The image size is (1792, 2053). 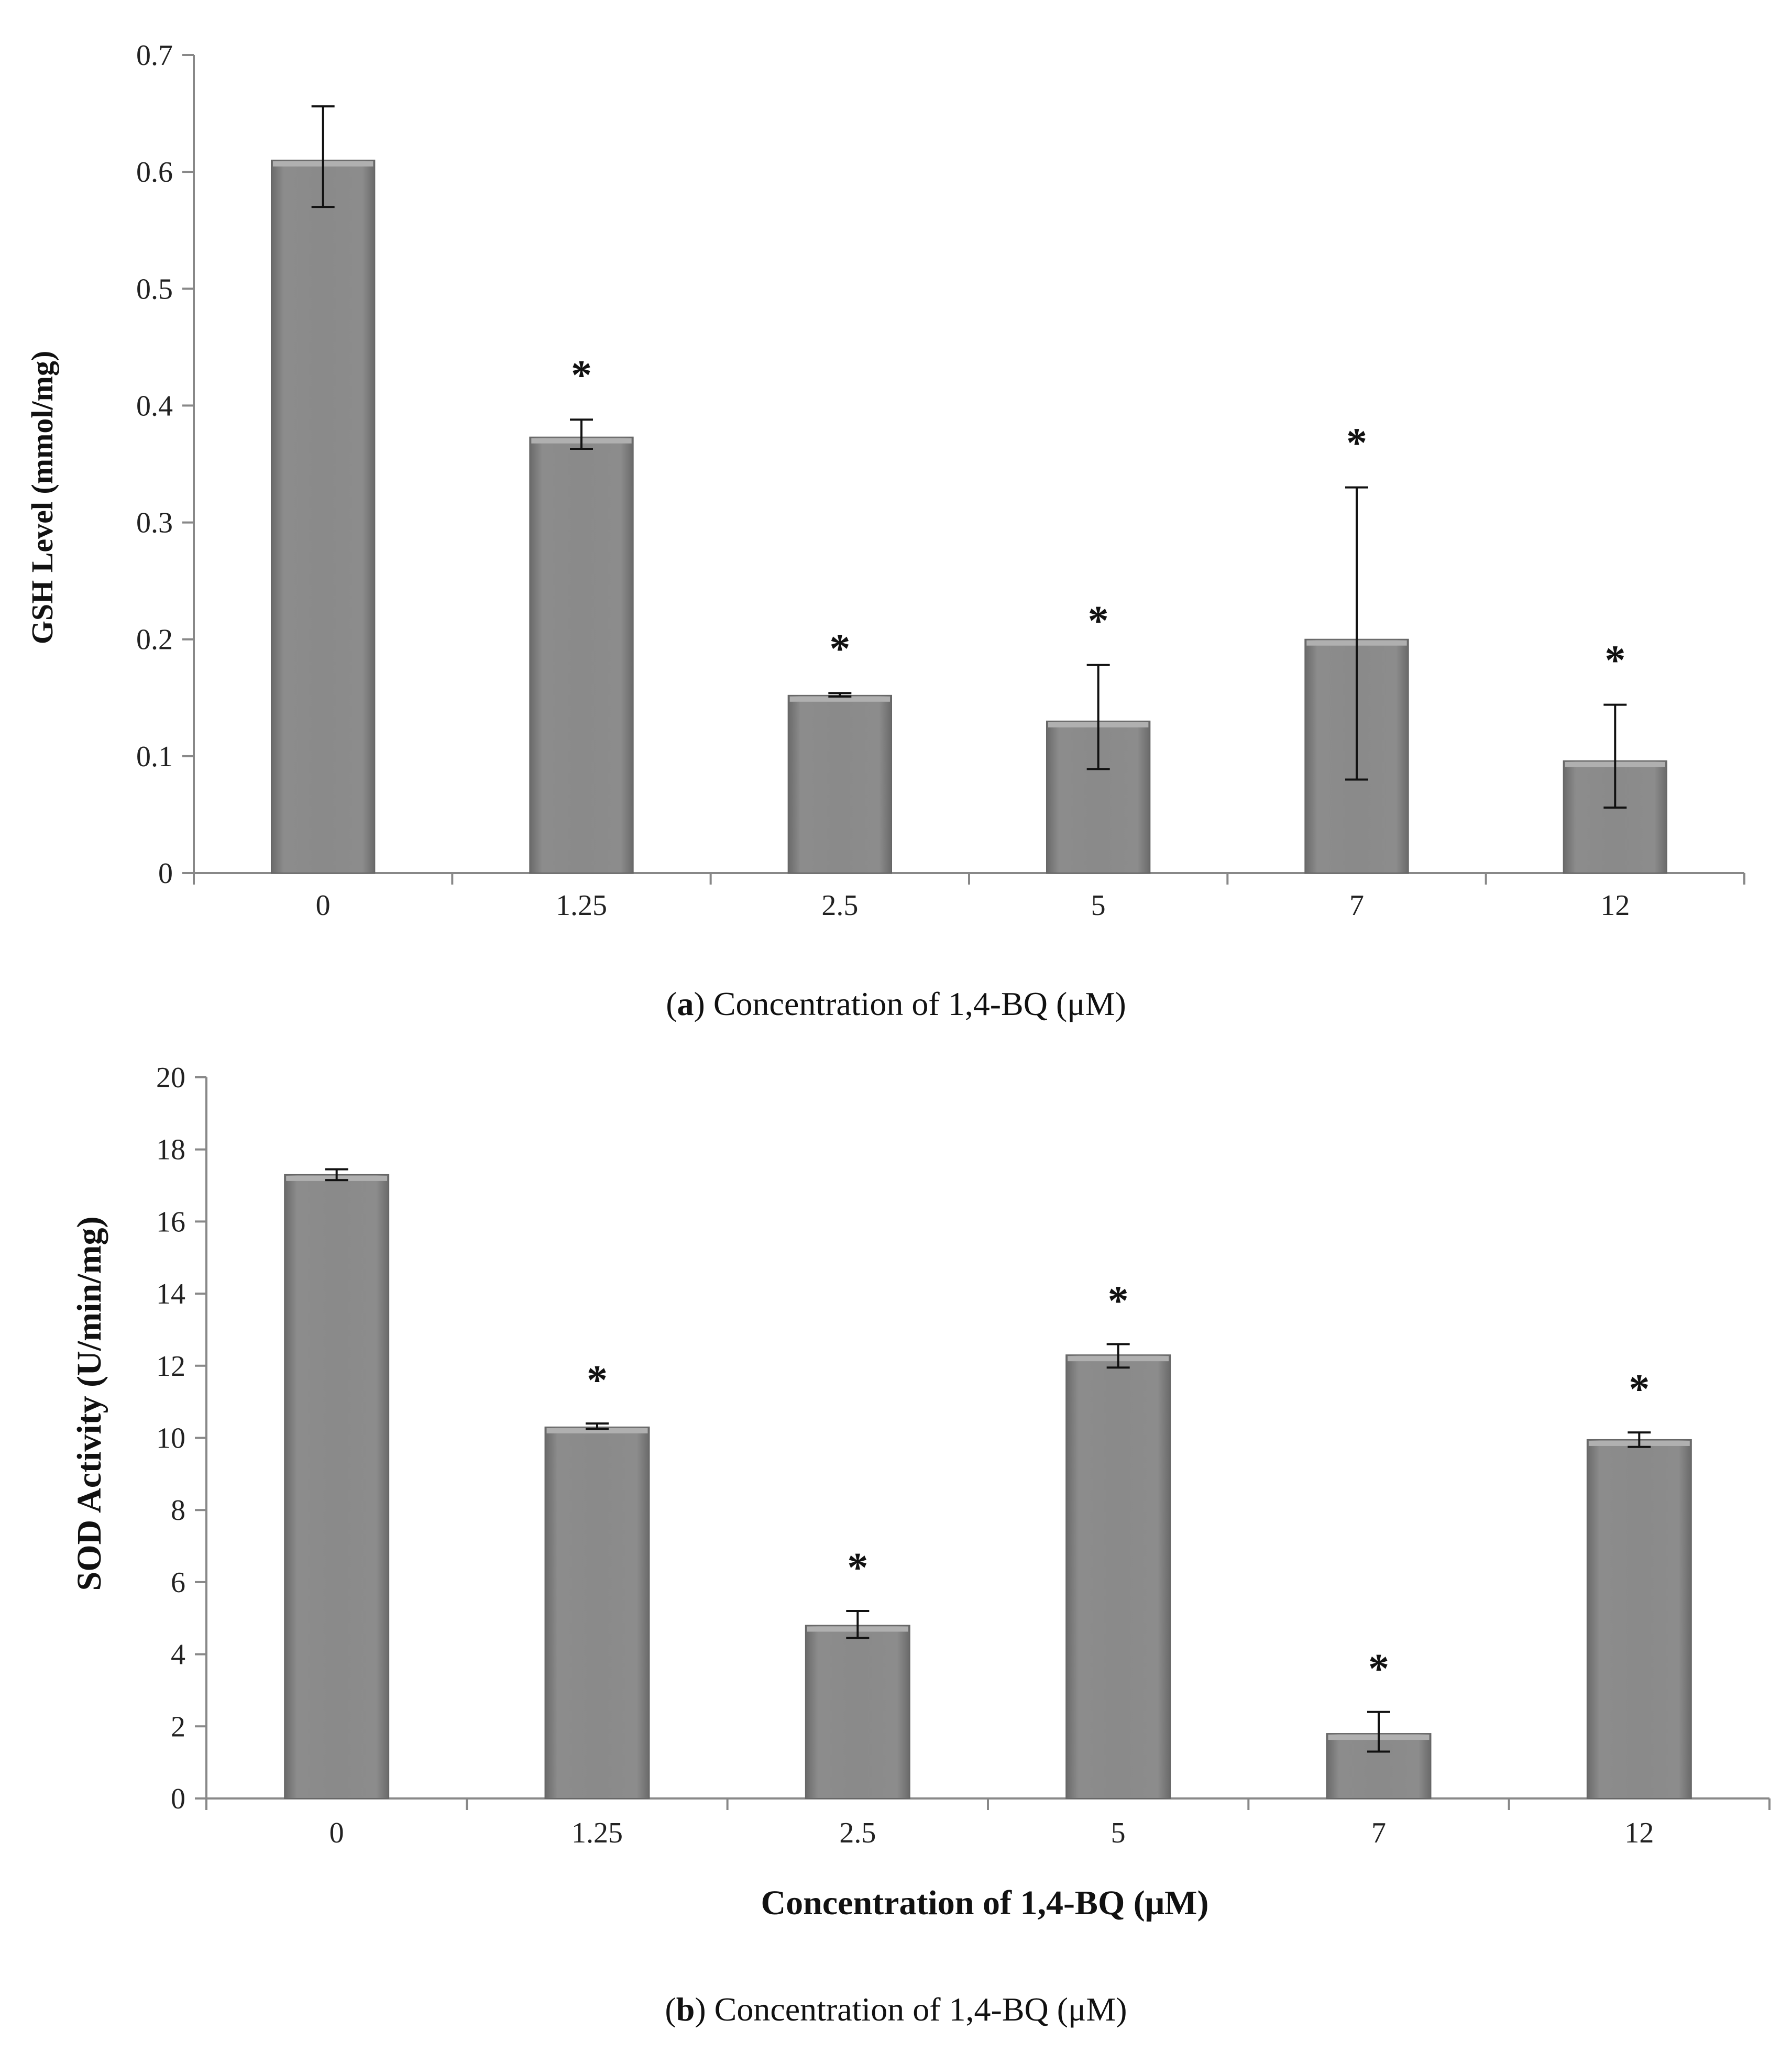 I want to click on y-tick-label: 8, so click(x=178, y=1510).